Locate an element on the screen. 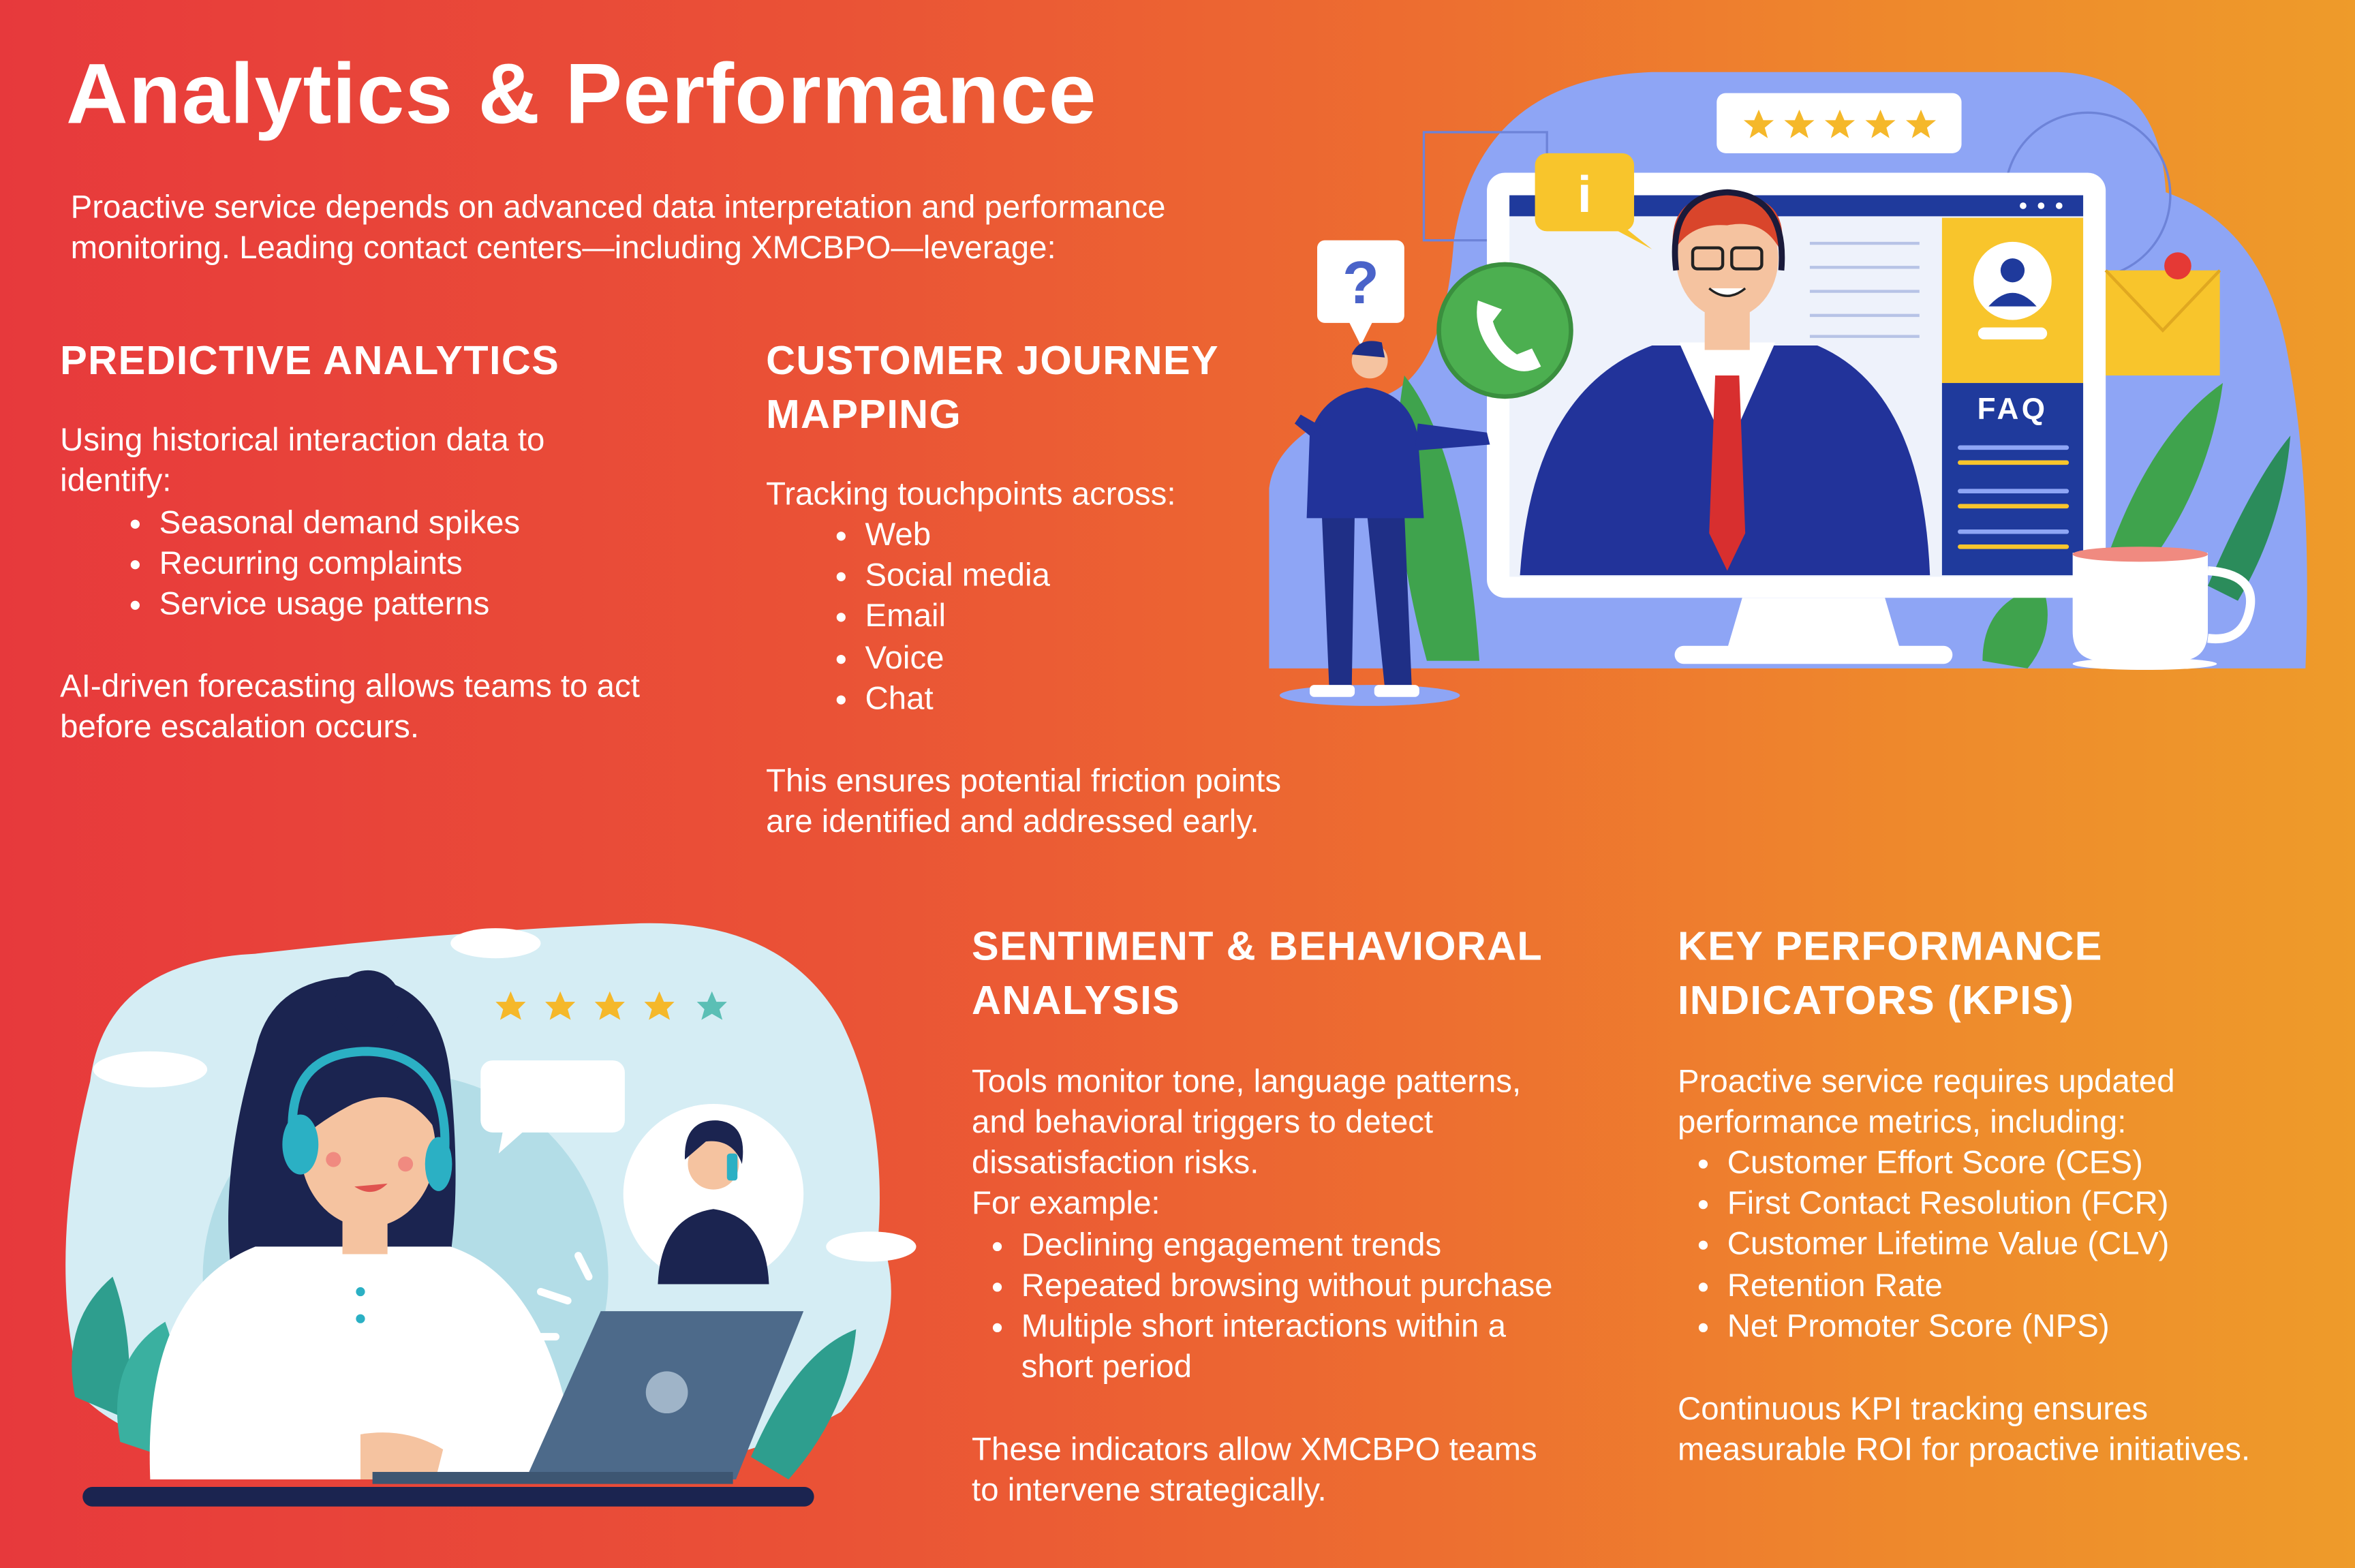 The width and height of the screenshot is (2355, 1568). list-item: Seasonal demand spikes is located at coordinates (325, 523).